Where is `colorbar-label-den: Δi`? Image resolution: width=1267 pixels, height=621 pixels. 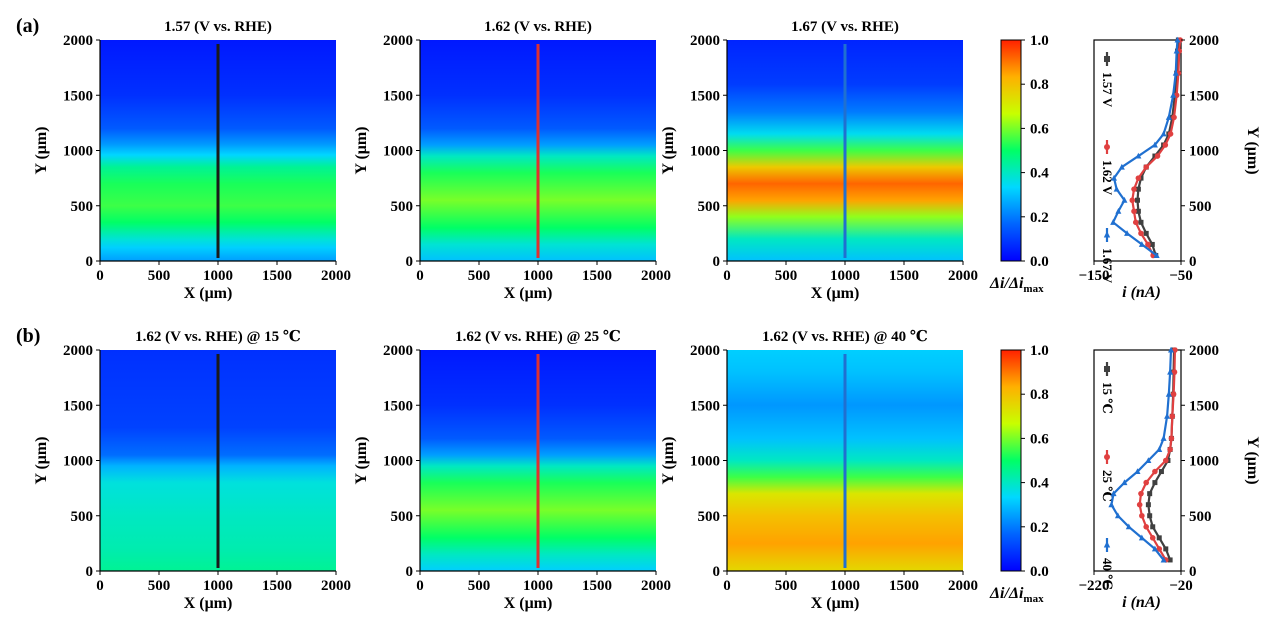 colorbar-label-den: Δi is located at coordinates (1016, 283).